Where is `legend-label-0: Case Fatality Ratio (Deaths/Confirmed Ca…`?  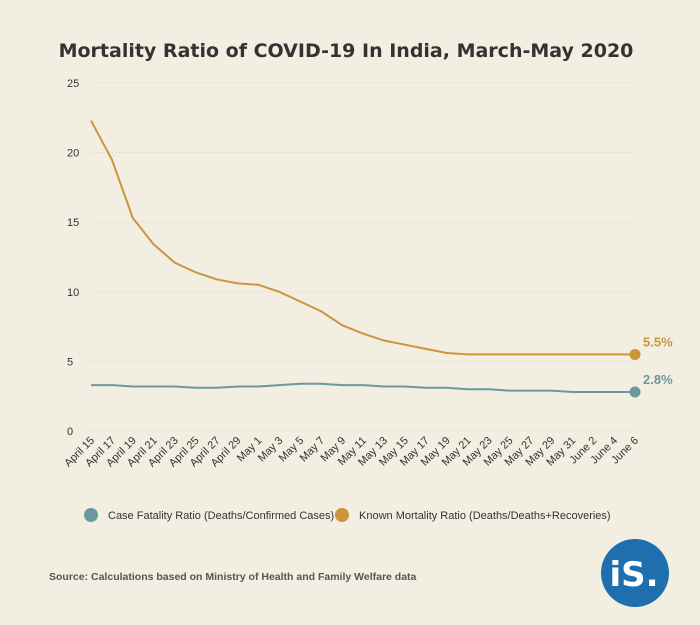
legend-label-0: Case Fatality Ratio (Deaths/Confirmed Ca… is located at coordinates (221, 516).